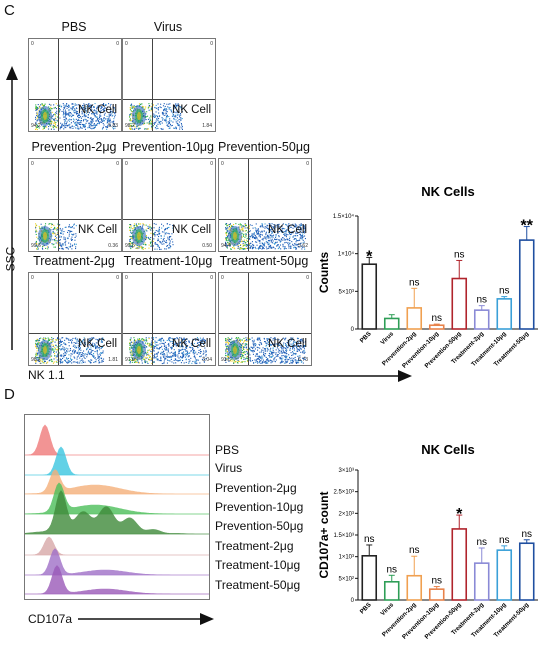  Describe the element at coordinates (36, 126) in the screenshot. I see `quadrant-percent: 94.2` at that location.